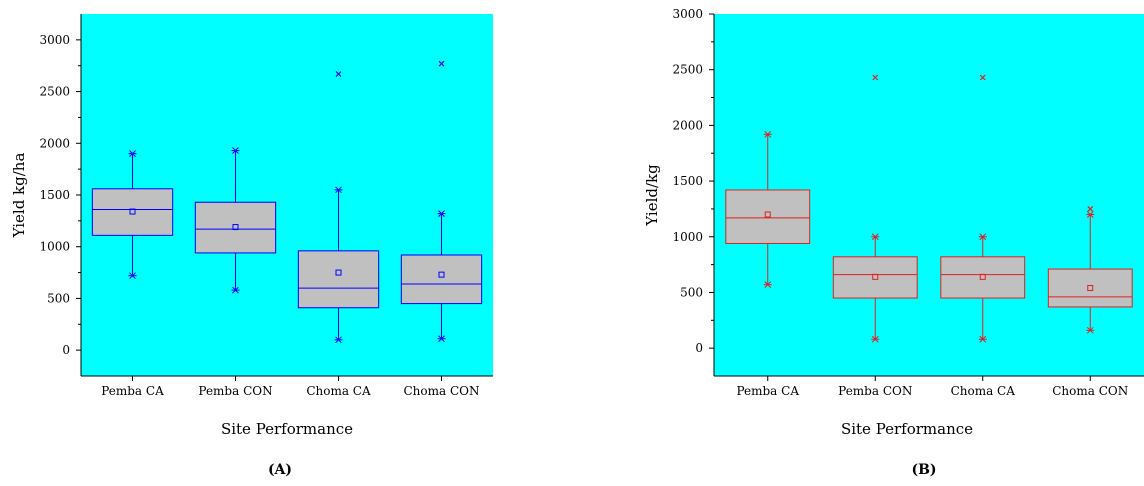  Describe the element at coordinates (923, 470) in the screenshot. I see `panel-caption: (B)` at that location.